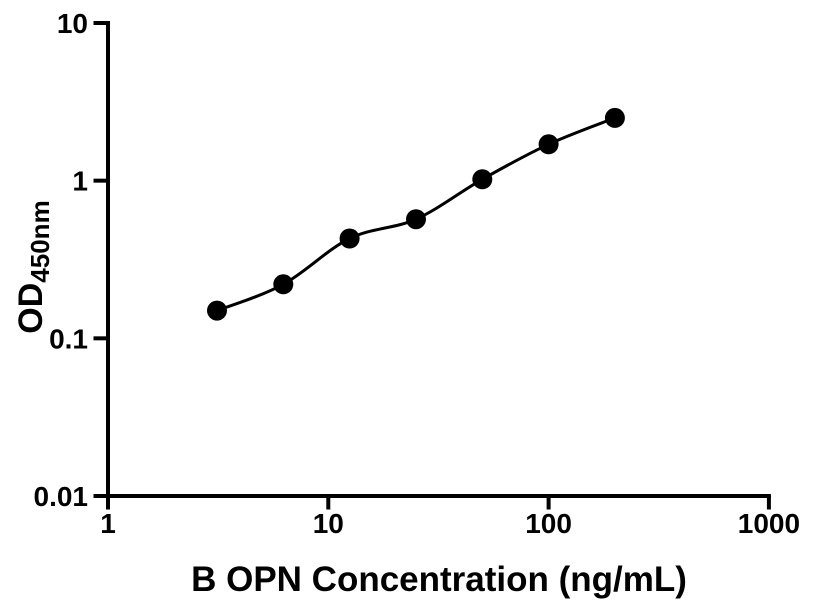  What do you see at coordinates (80, 181) in the screenshot?
I see `y-tick-label: 1` at bounding box center [80, 181].